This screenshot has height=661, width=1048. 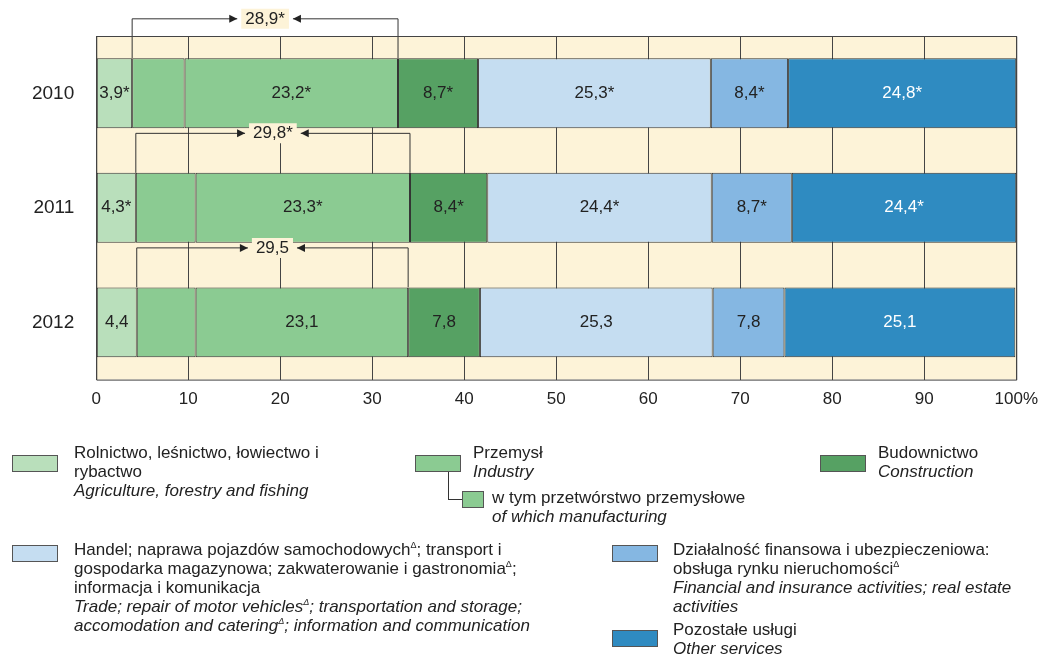 I want to click on x-tick-label: 80, so click(x=832, y=399).